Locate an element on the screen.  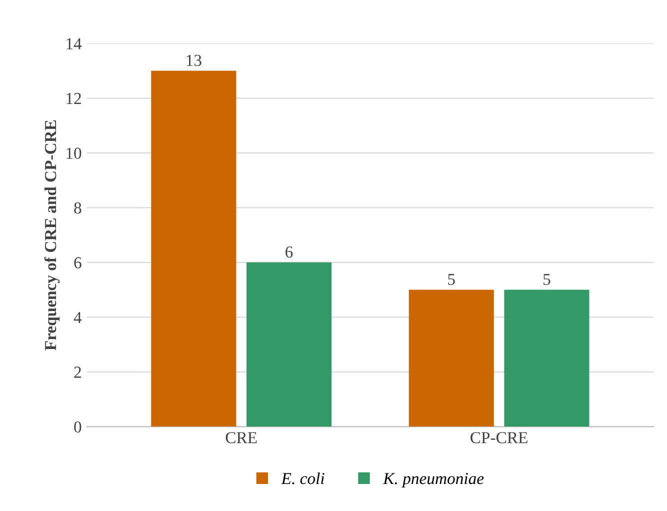
x-tick-label: CP-CRE is located at coordinates (499, 438).